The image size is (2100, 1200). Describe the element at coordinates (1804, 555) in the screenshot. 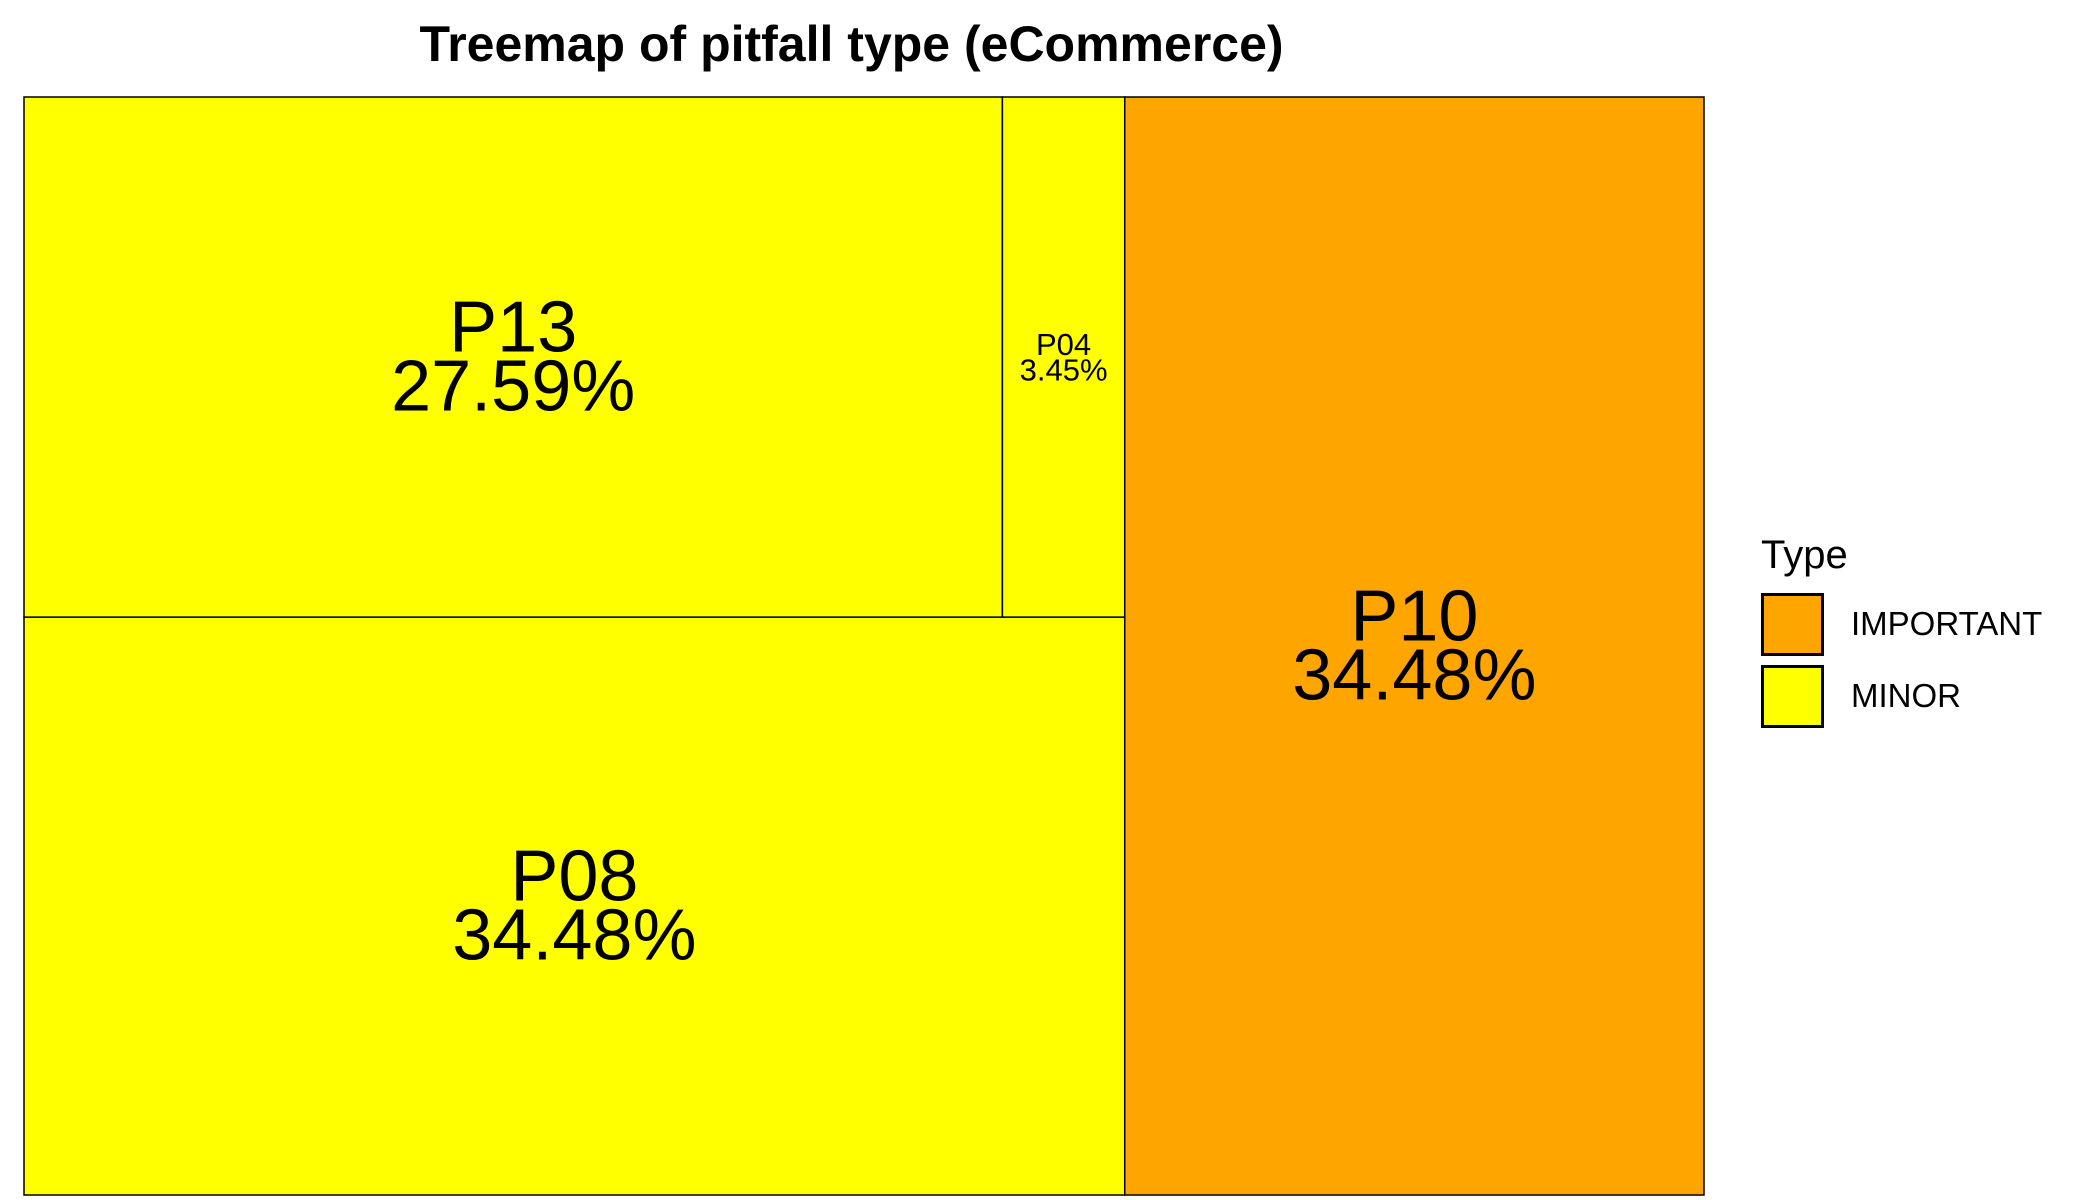

I see `legend-title: Type` at that location.